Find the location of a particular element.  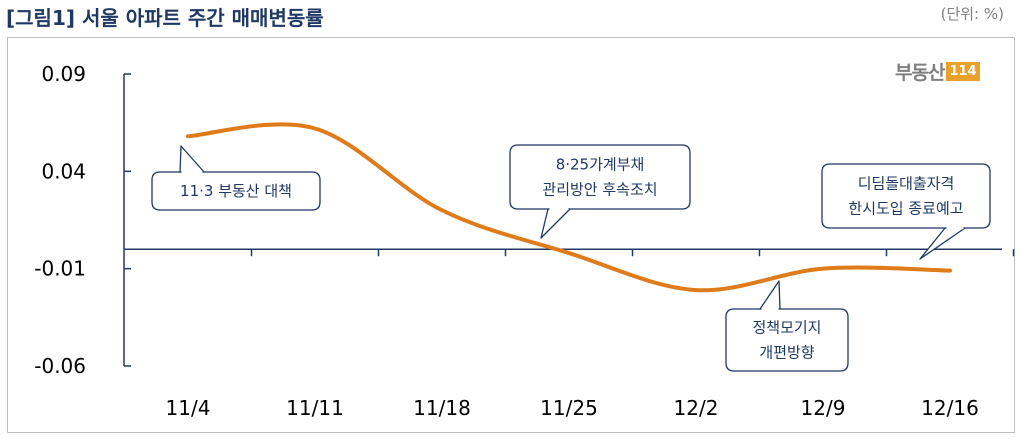

x-tick-label: 12/2 is located at coordinates (696, 408).